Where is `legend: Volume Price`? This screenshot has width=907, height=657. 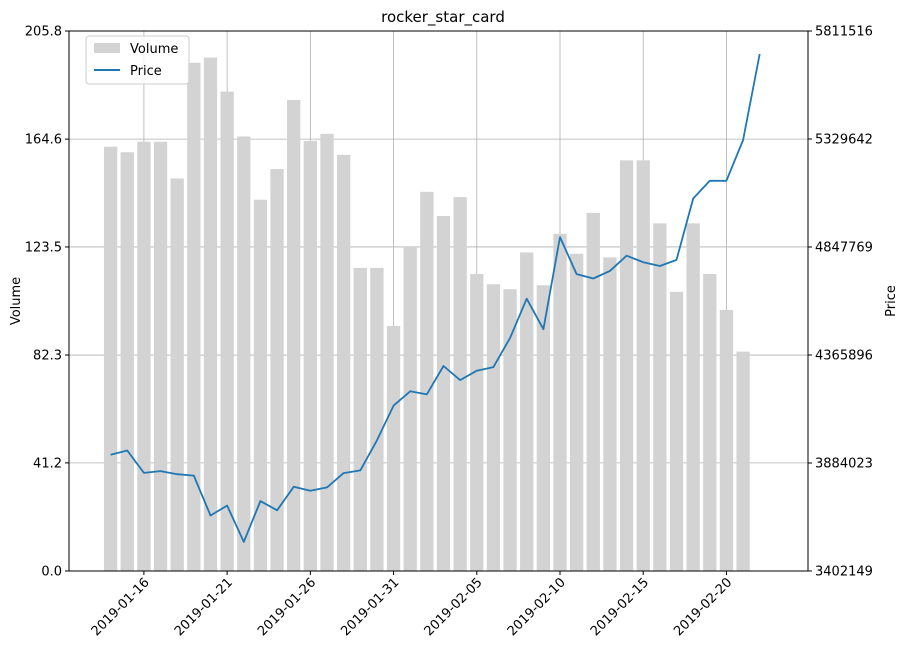 legend: Volume Price is located at coordinates (137, 60).